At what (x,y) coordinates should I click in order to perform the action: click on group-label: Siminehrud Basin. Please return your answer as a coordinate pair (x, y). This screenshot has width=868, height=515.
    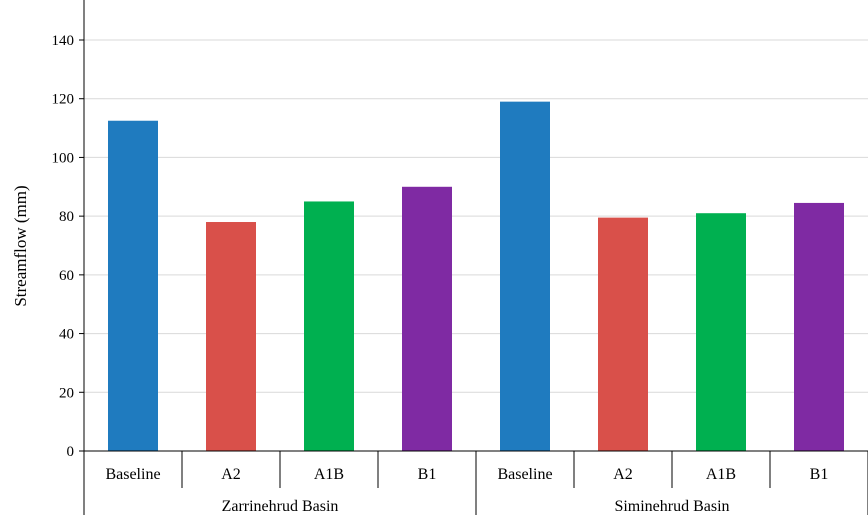
    Looking at the image, I should click on (671, 506).